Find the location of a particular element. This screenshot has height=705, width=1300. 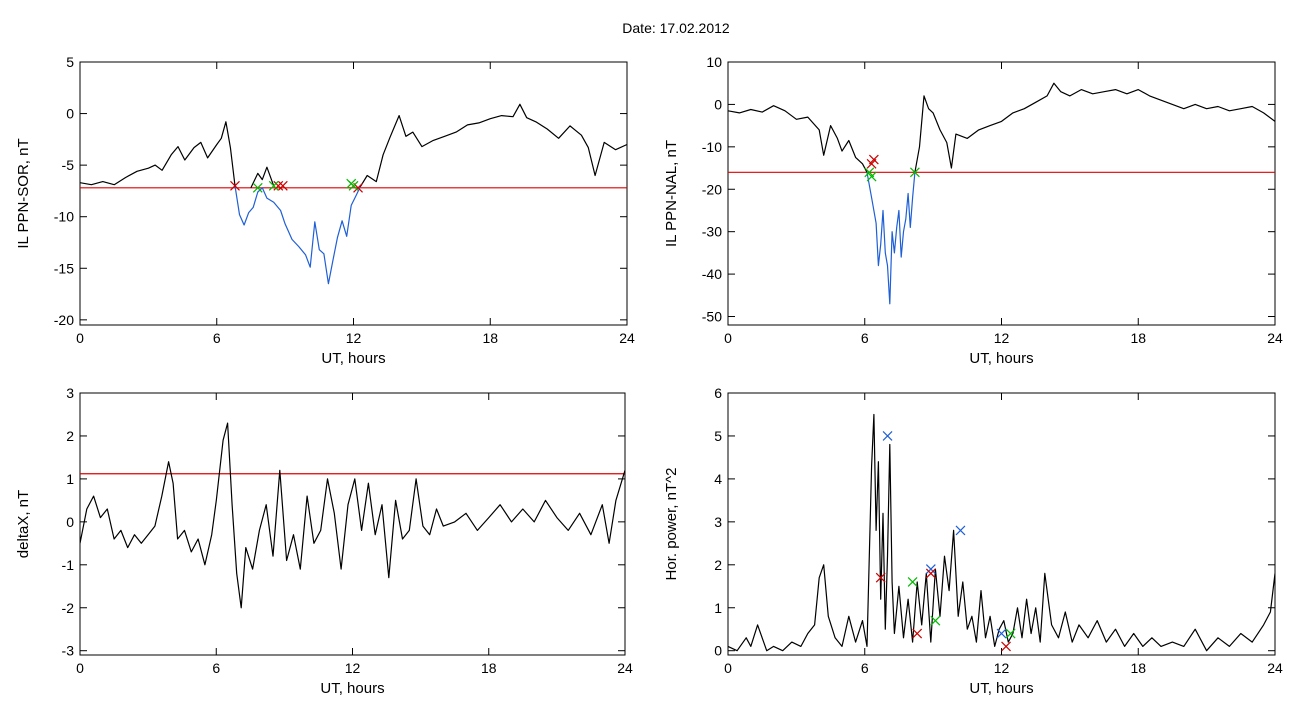

figure-title: Date: 17.02.2012 is located at coordinates (676, 28).